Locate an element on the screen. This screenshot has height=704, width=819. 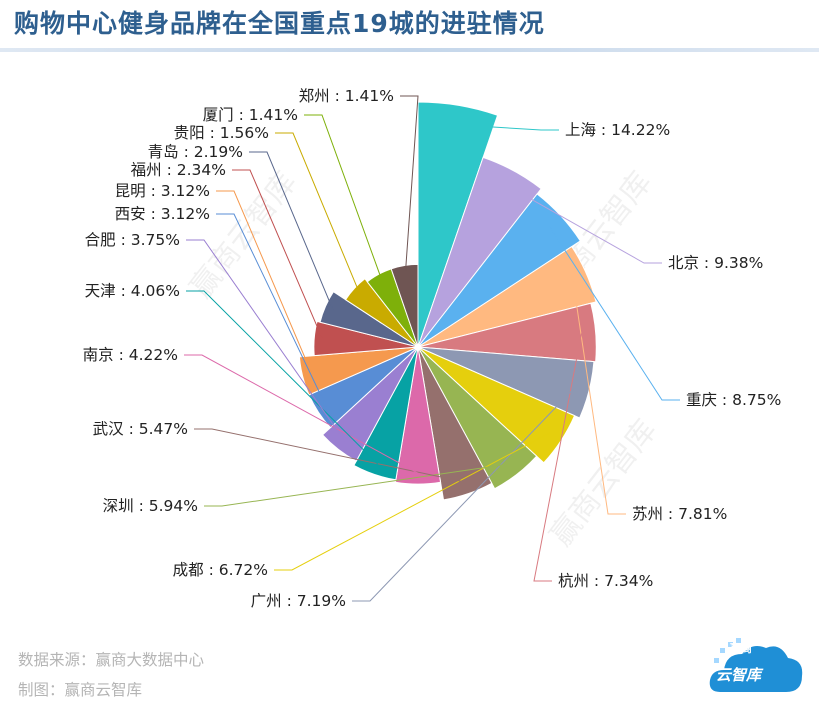
logo-bottom-text: 云智库 is located at coordinates (739, 675).